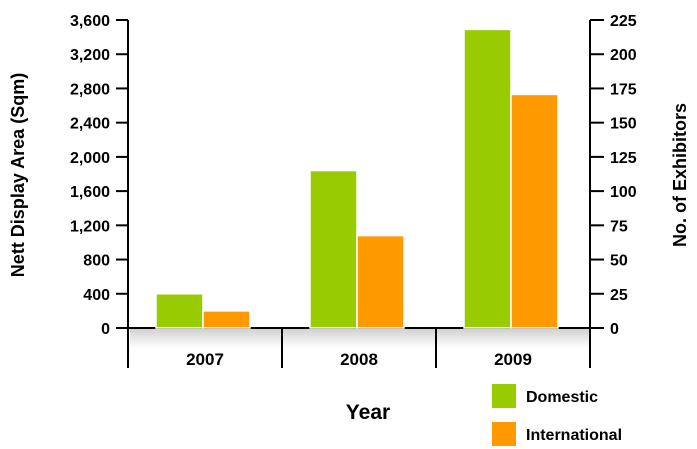 The width and height of the screenshot is (697, 449). What do you see at coordinates (96, 261) in the screenshot?
I see `left-tick-label: 800` at bounding box center [96, 261].